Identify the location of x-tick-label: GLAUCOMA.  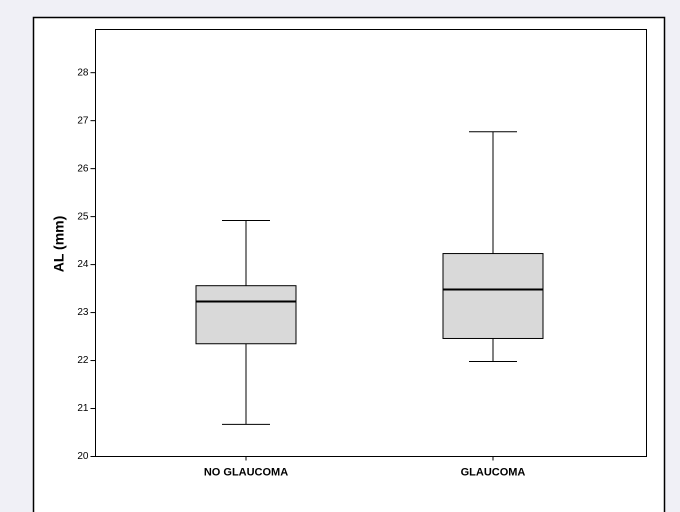
(493, 472).